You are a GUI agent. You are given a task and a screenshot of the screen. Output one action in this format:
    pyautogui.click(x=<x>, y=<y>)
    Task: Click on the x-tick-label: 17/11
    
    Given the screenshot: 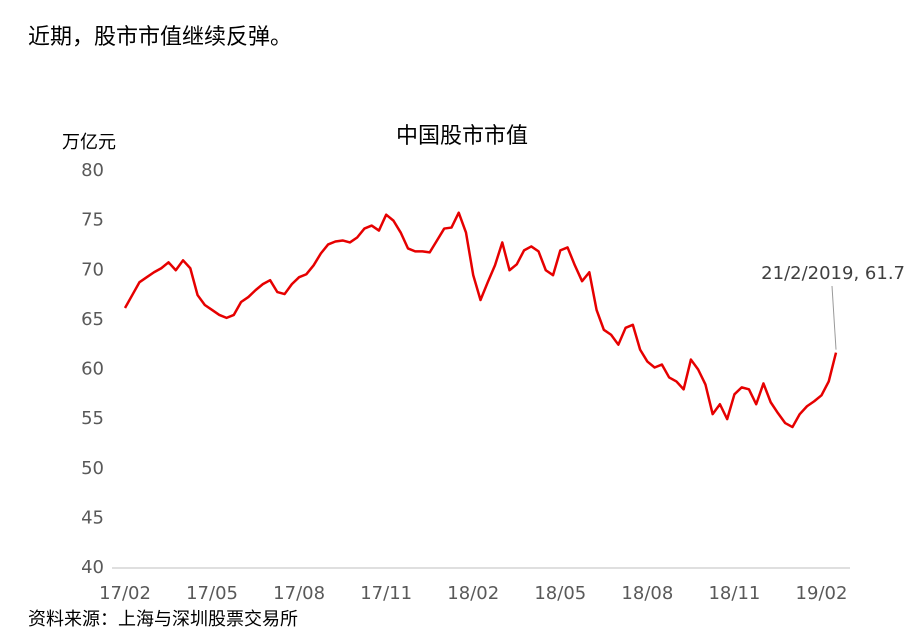 What is the action you would take?
    pyautogui.click(x=386, y=593)
    